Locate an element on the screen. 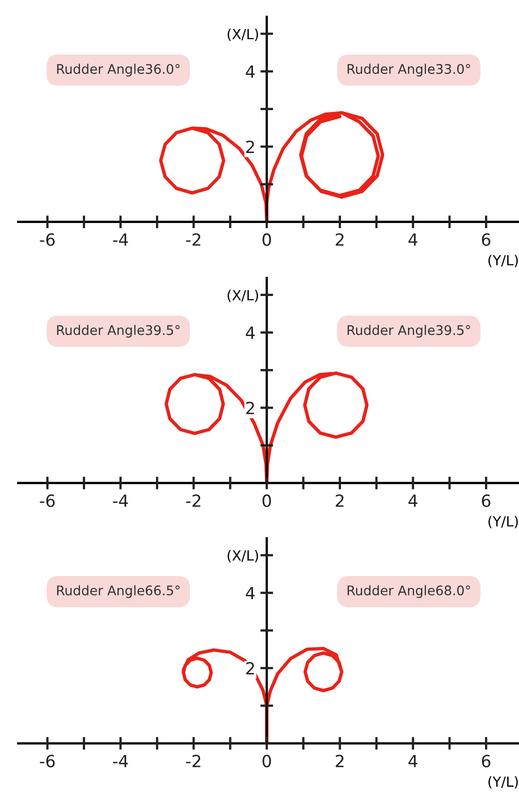 Image resolution: width=519 pixels, height=801 pixels. annotation: Rudder Angle33.0° is located at coordinates (409, 70).